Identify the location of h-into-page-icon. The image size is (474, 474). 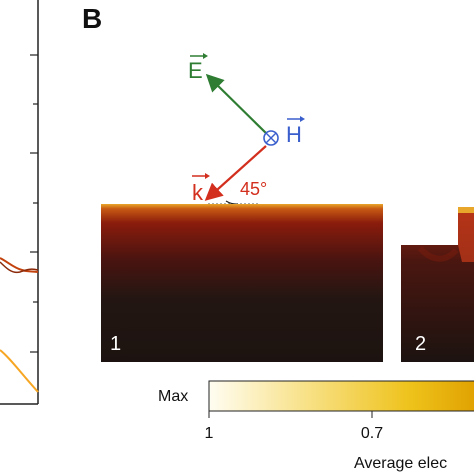
(271, 138).